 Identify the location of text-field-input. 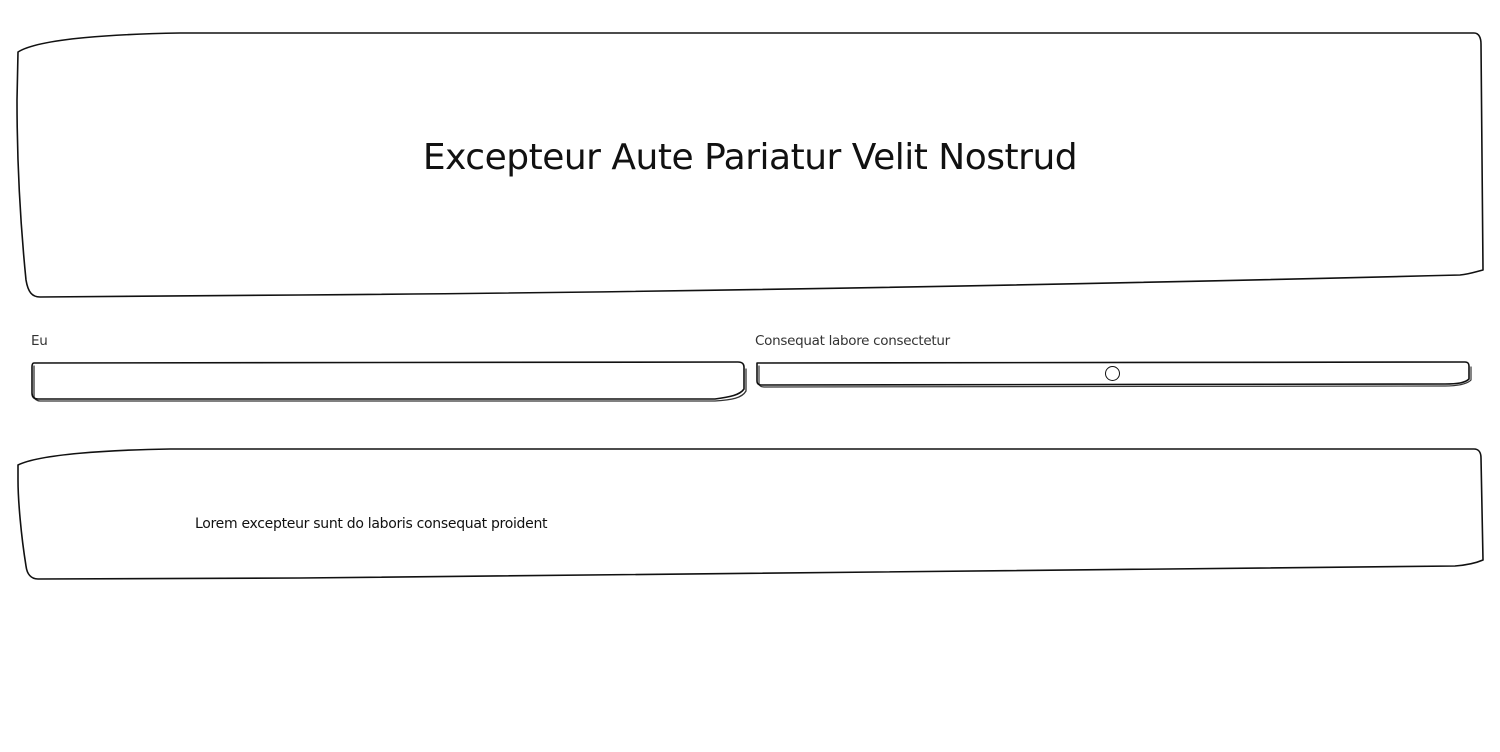
(385, 380).